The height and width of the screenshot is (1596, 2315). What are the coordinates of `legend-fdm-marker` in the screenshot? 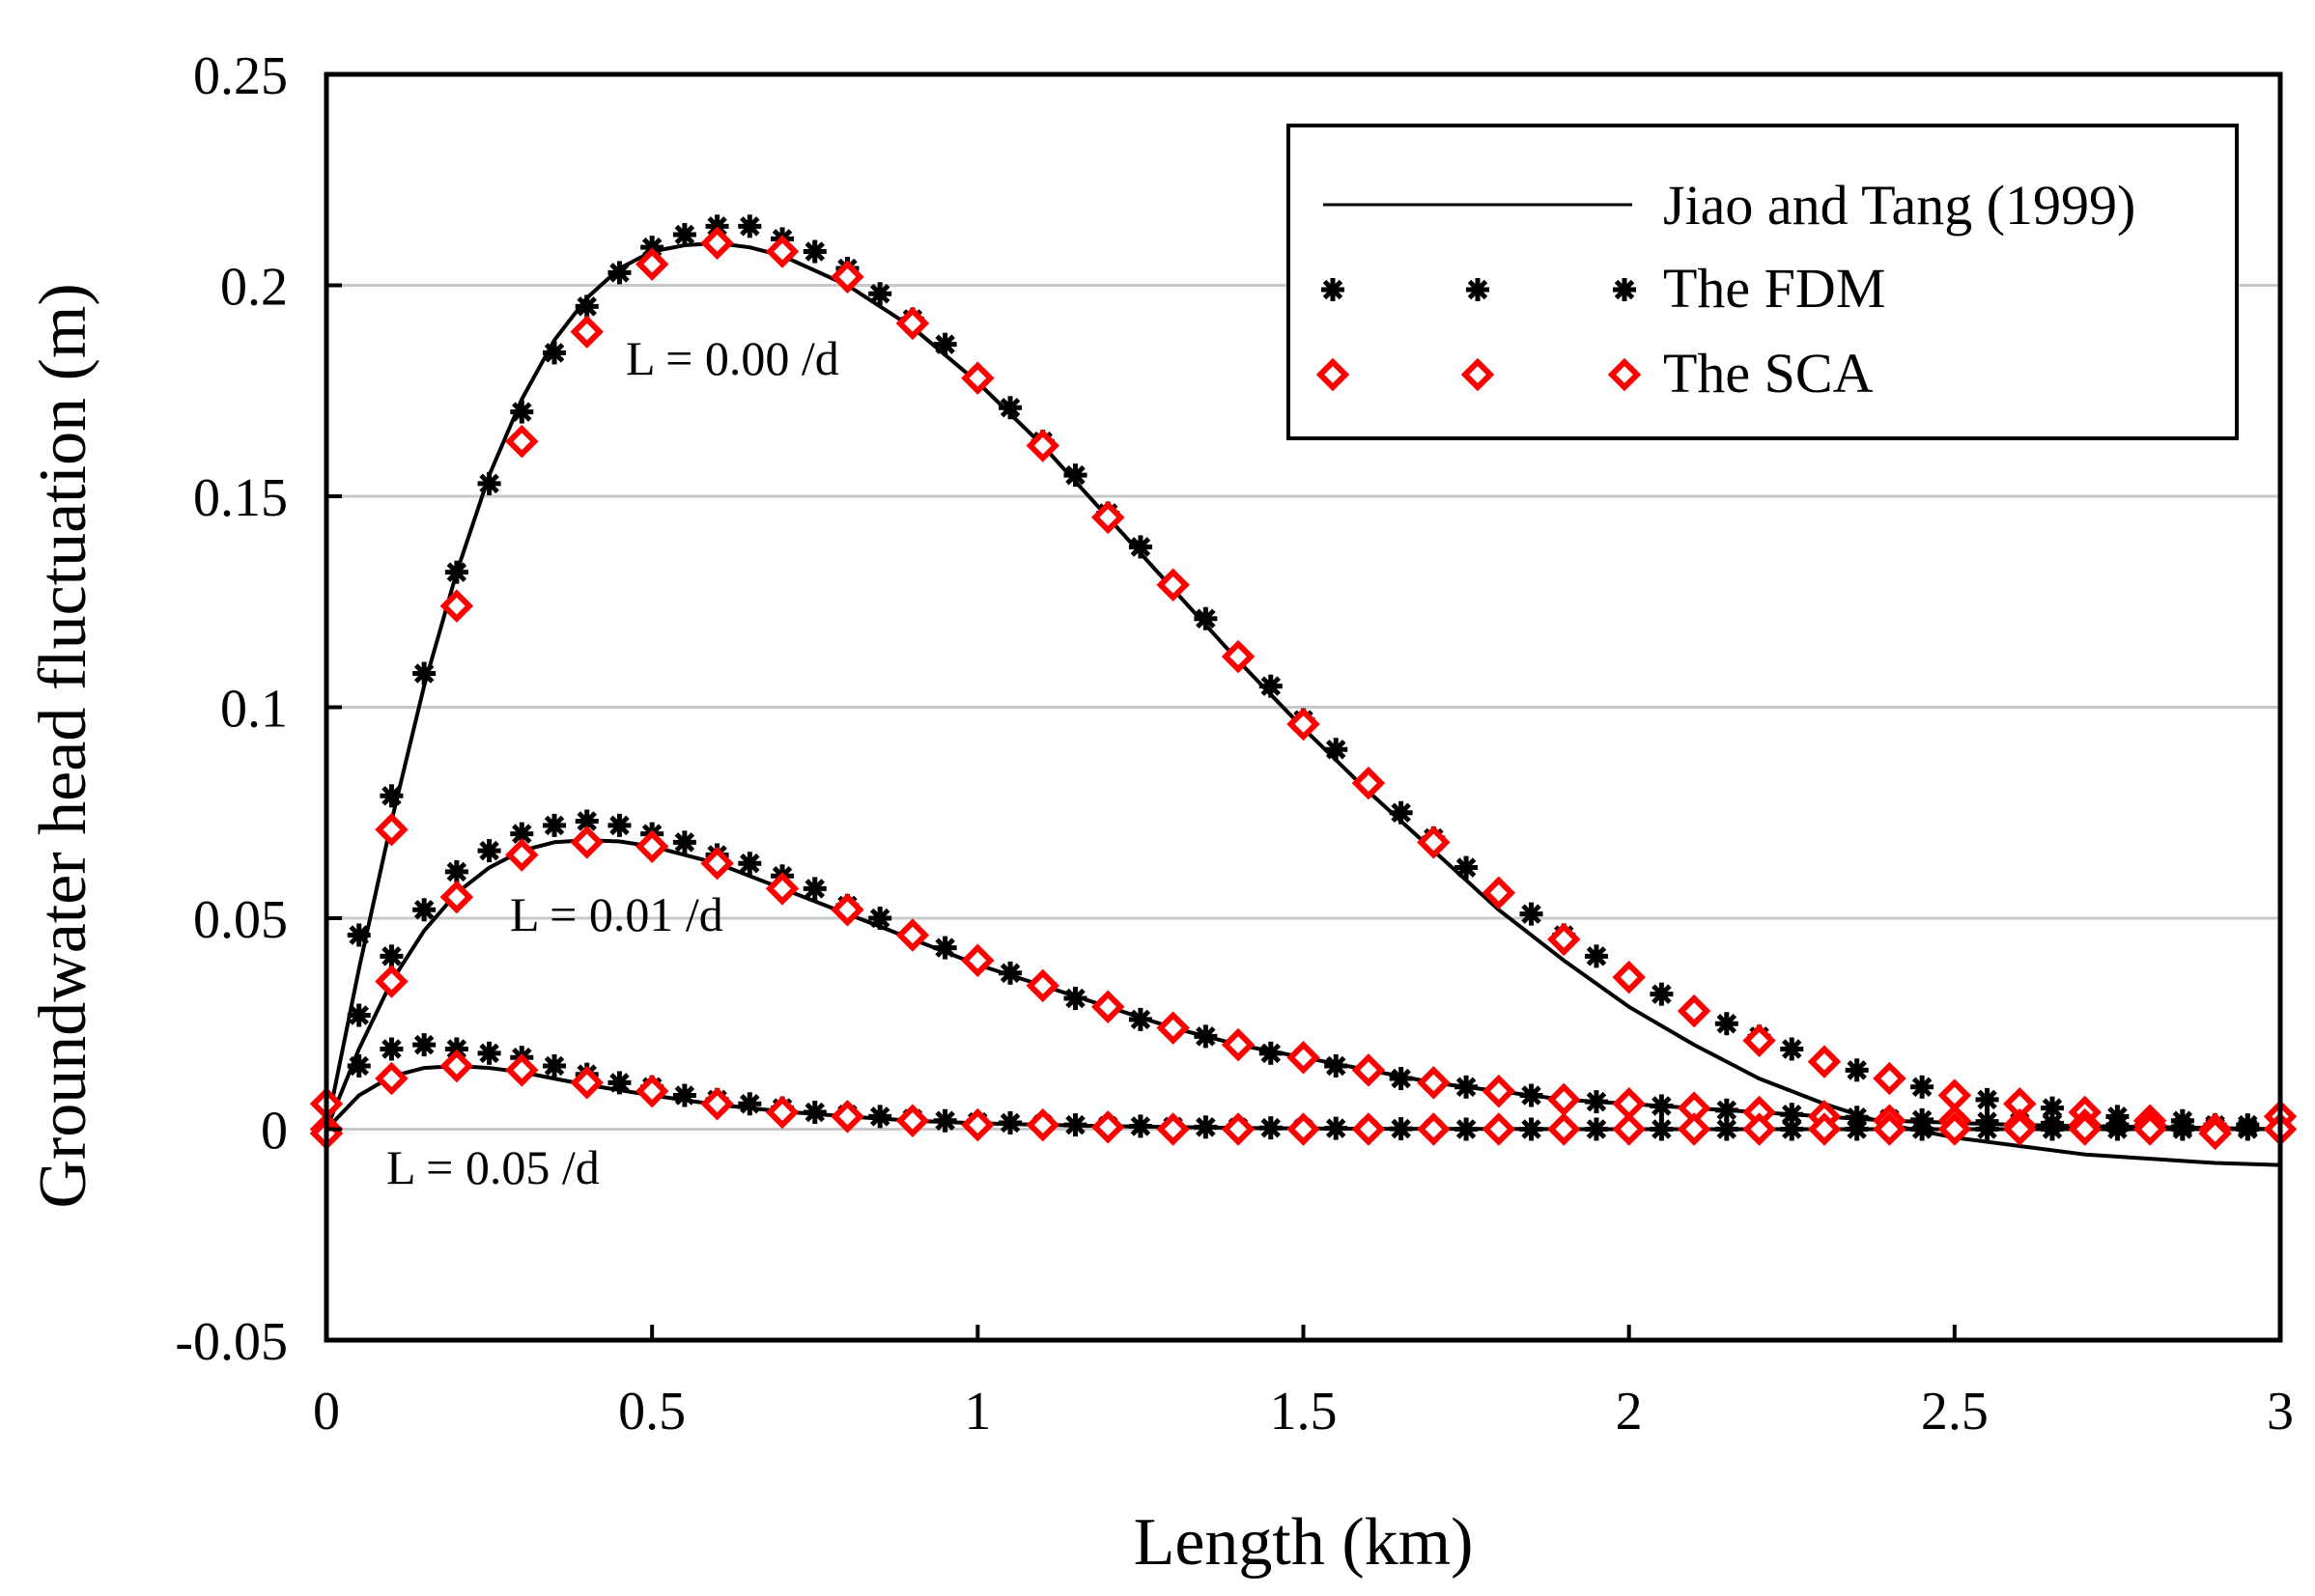 It's located at (1624, 289).